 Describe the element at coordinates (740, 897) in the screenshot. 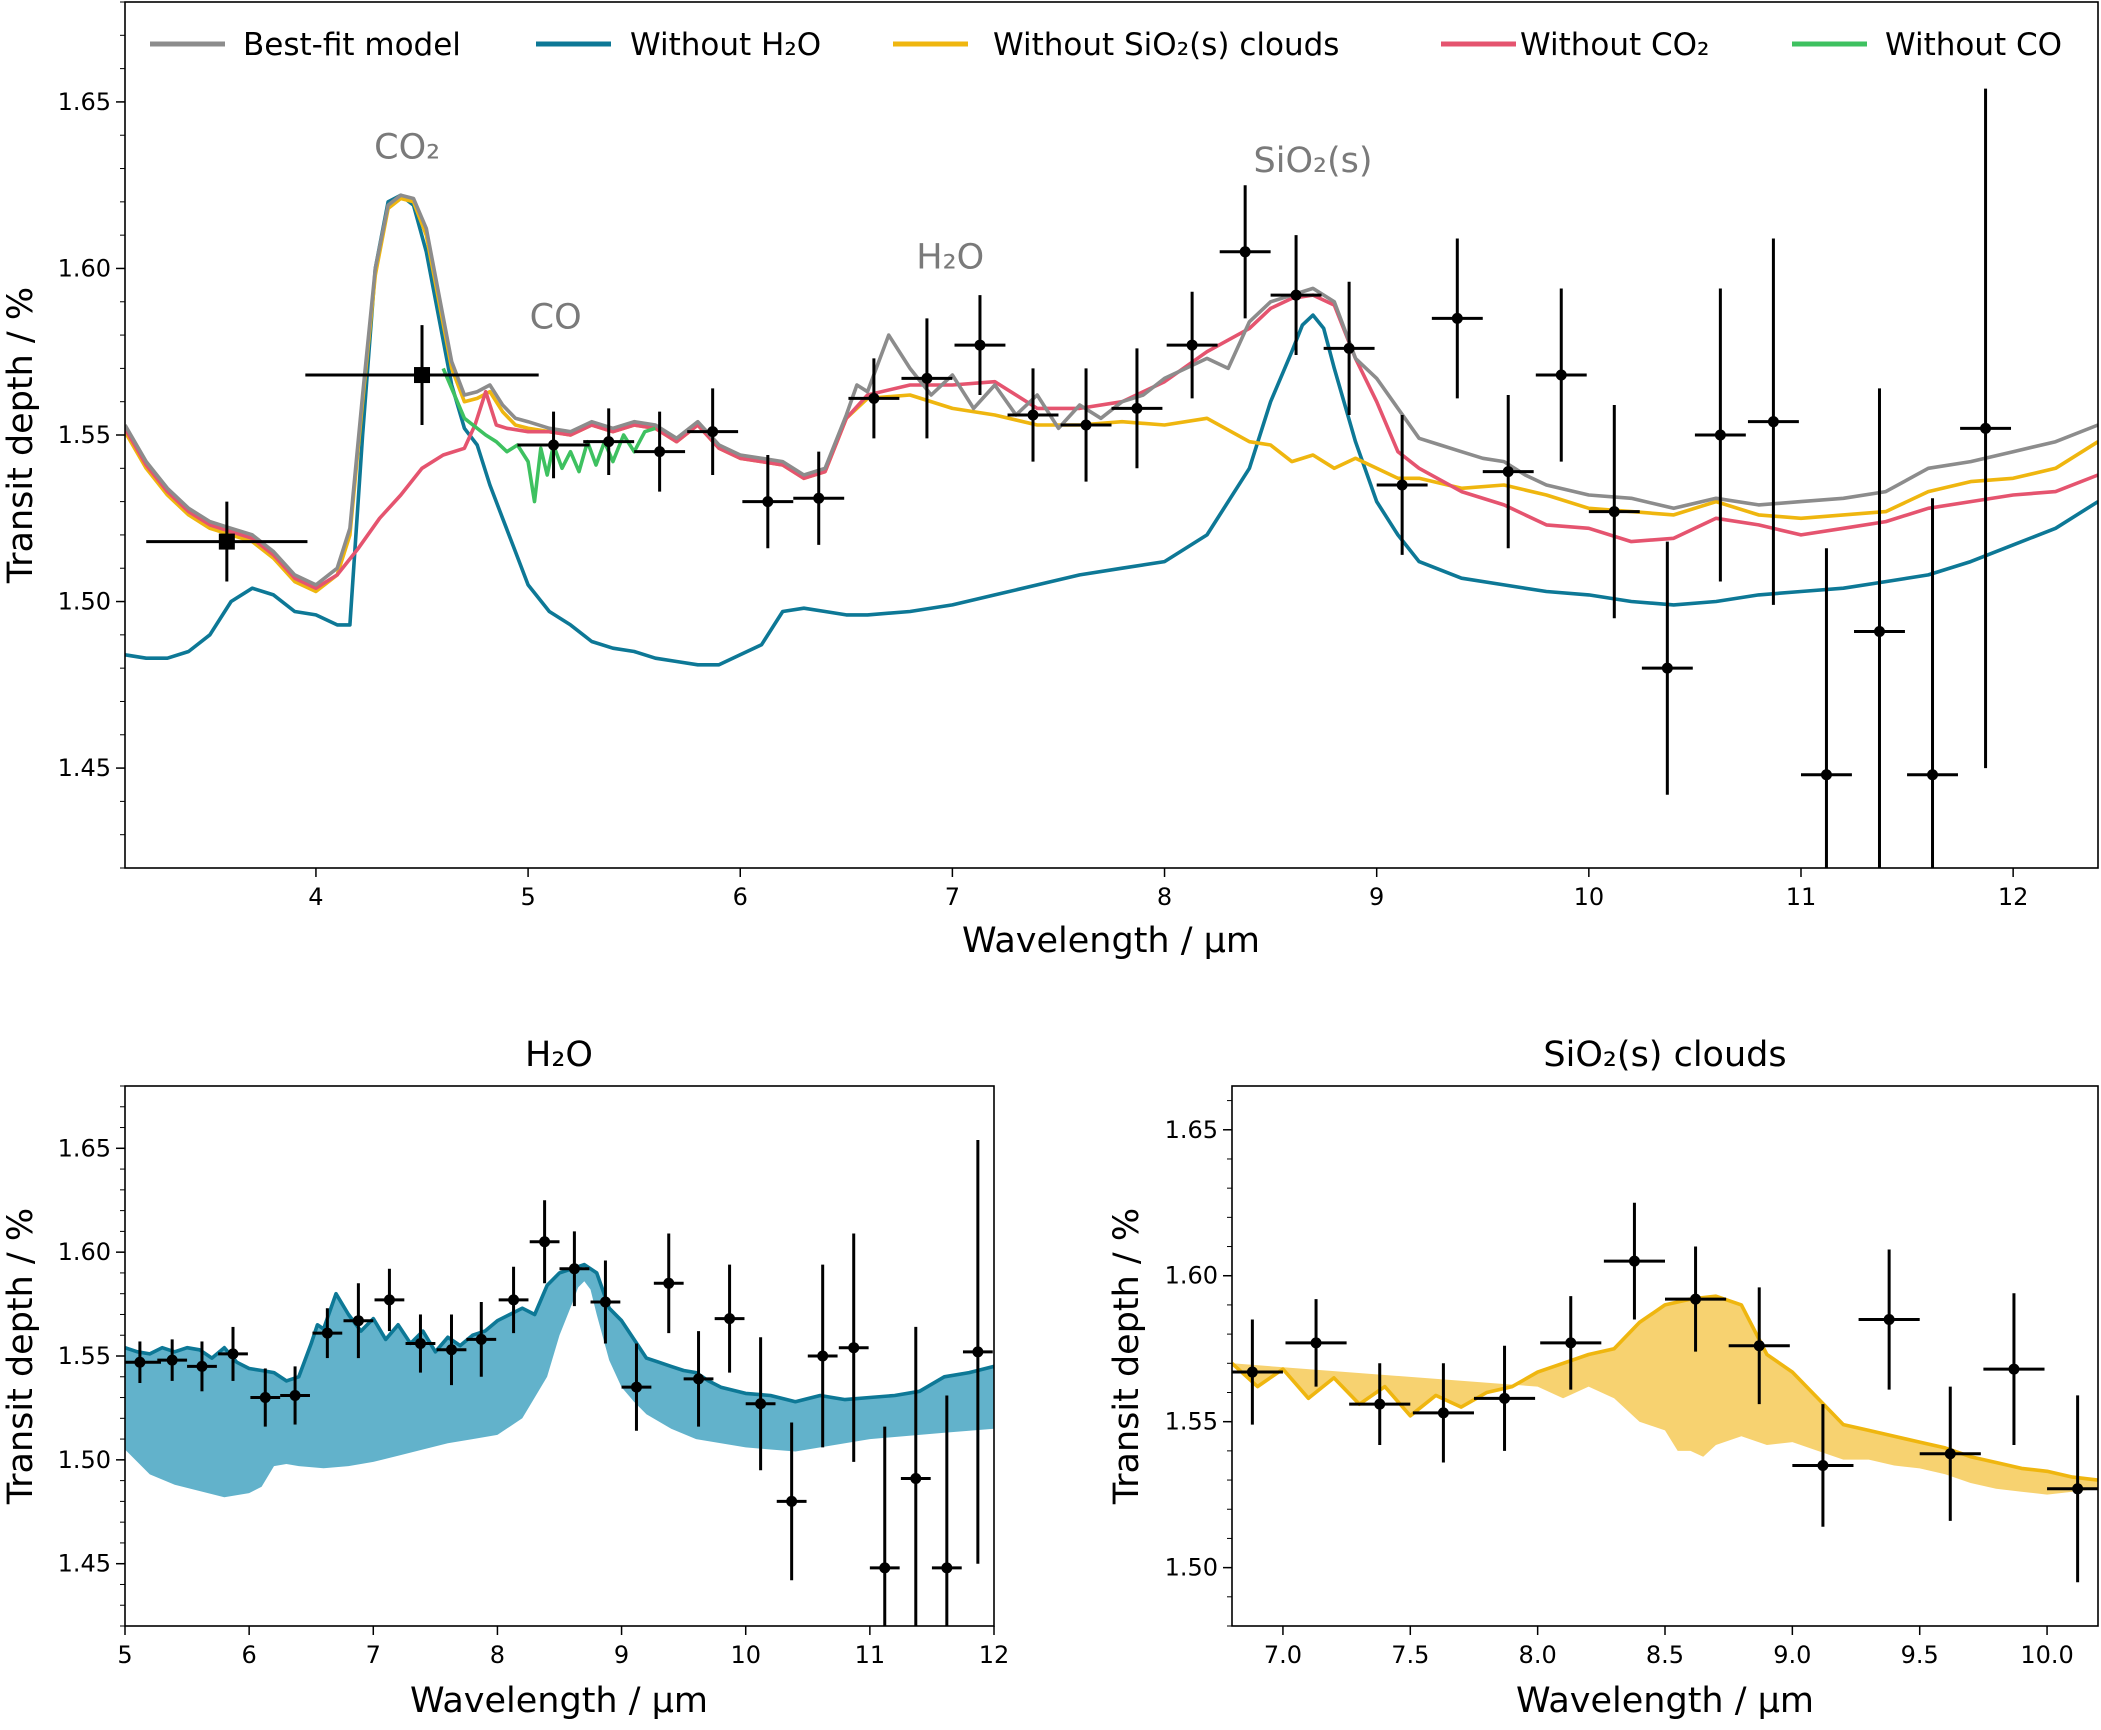

I see `main-x-tick-label: 6` at that location.